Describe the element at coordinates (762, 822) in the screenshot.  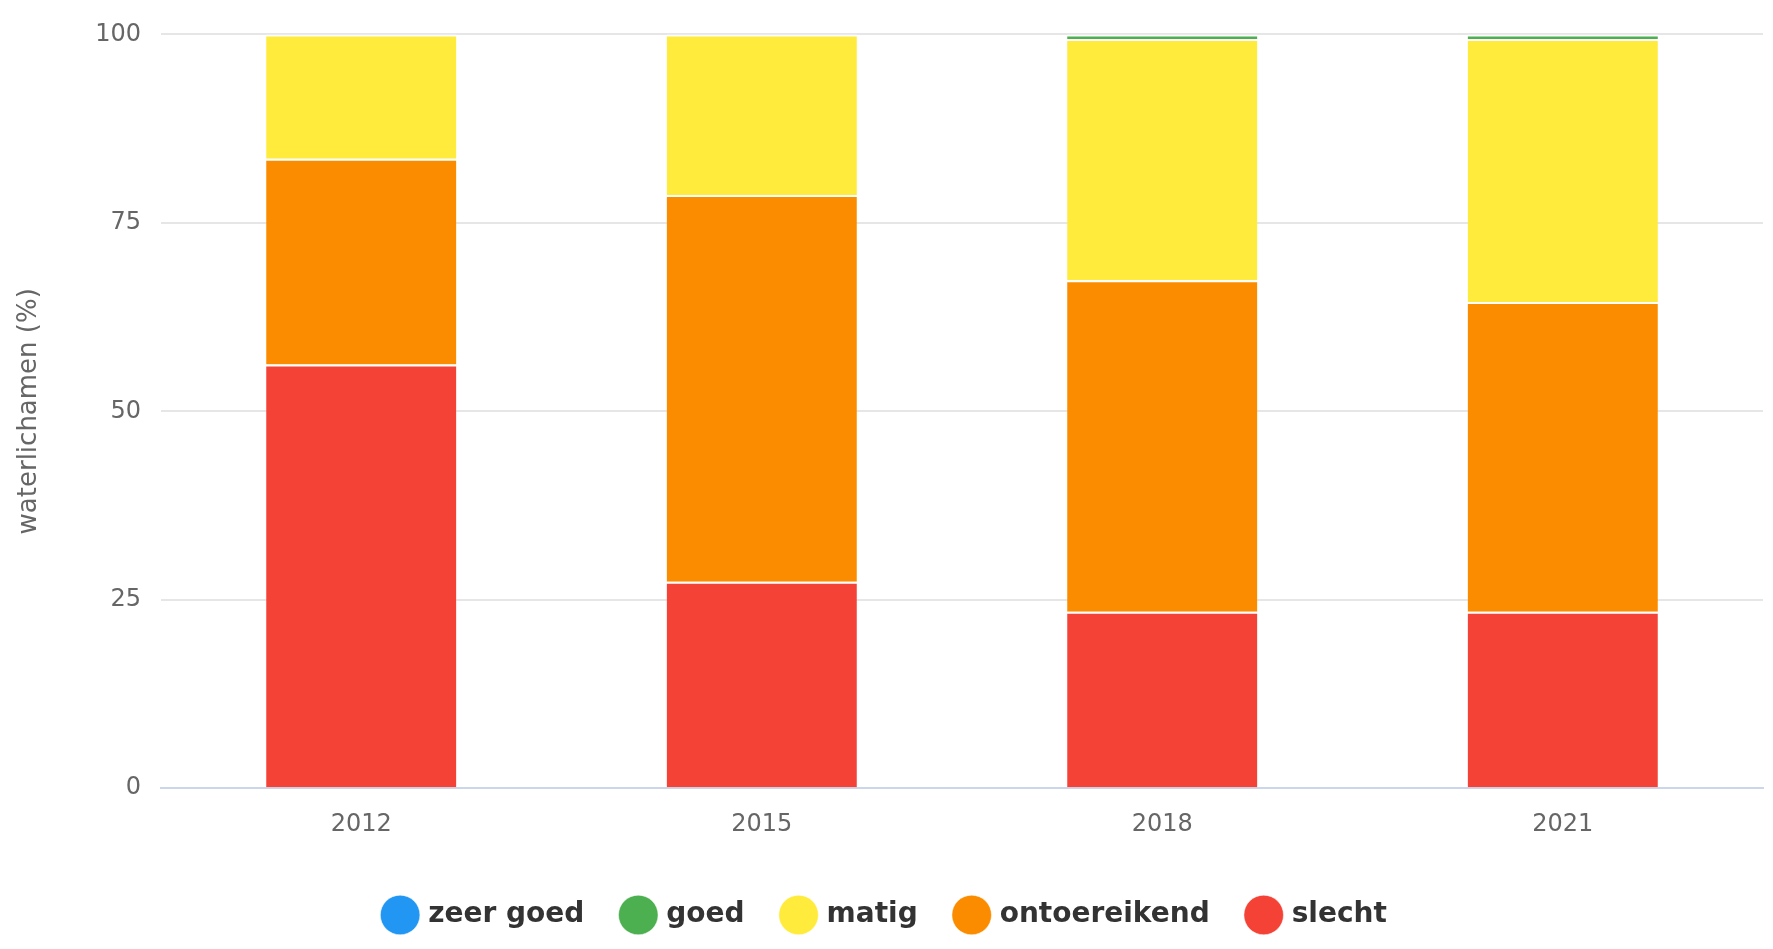
I see `x-tick-label: 2015` at that location.